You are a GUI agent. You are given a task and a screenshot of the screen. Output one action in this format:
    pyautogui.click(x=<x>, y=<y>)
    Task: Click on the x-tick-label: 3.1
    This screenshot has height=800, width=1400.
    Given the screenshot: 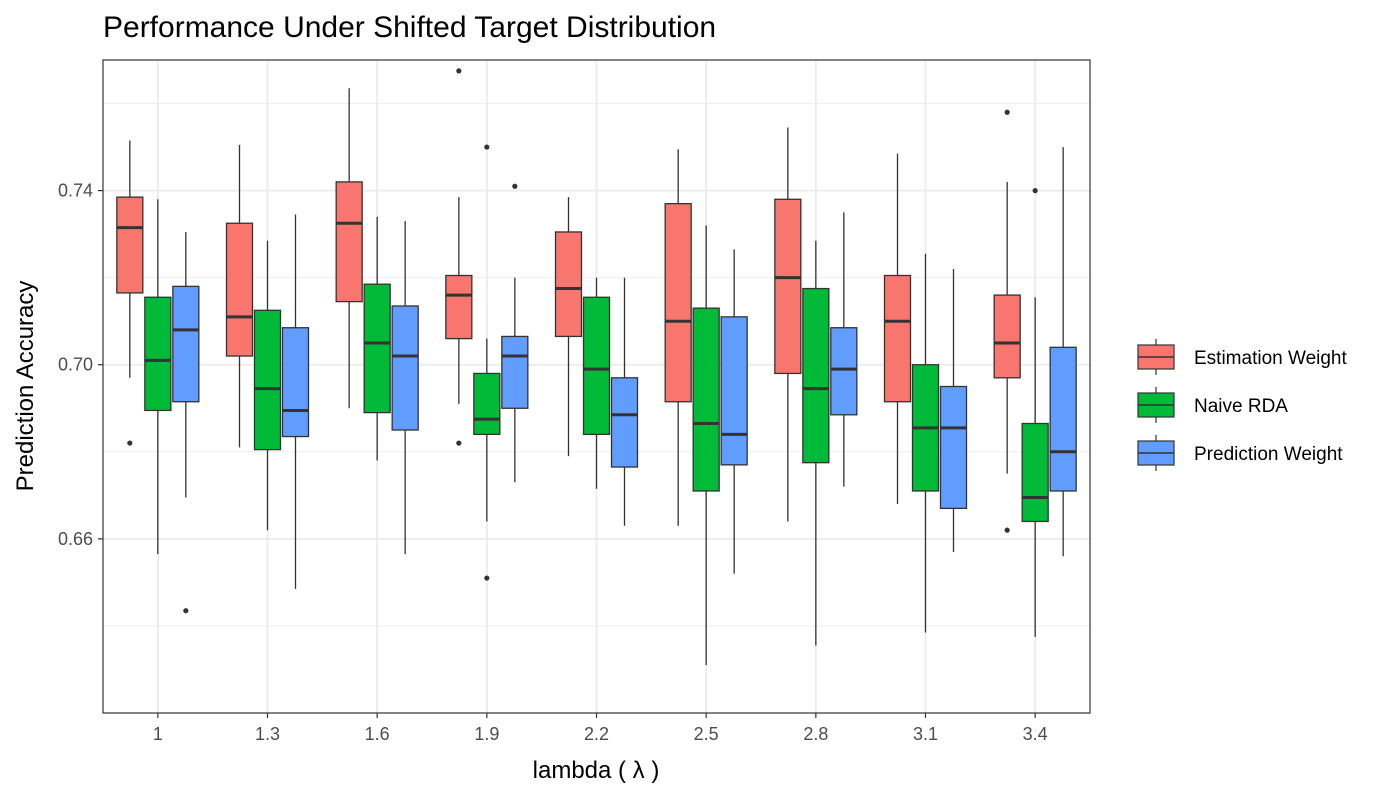 What is the action you would take?
    pyautogui.click(x=925, y=734)
    